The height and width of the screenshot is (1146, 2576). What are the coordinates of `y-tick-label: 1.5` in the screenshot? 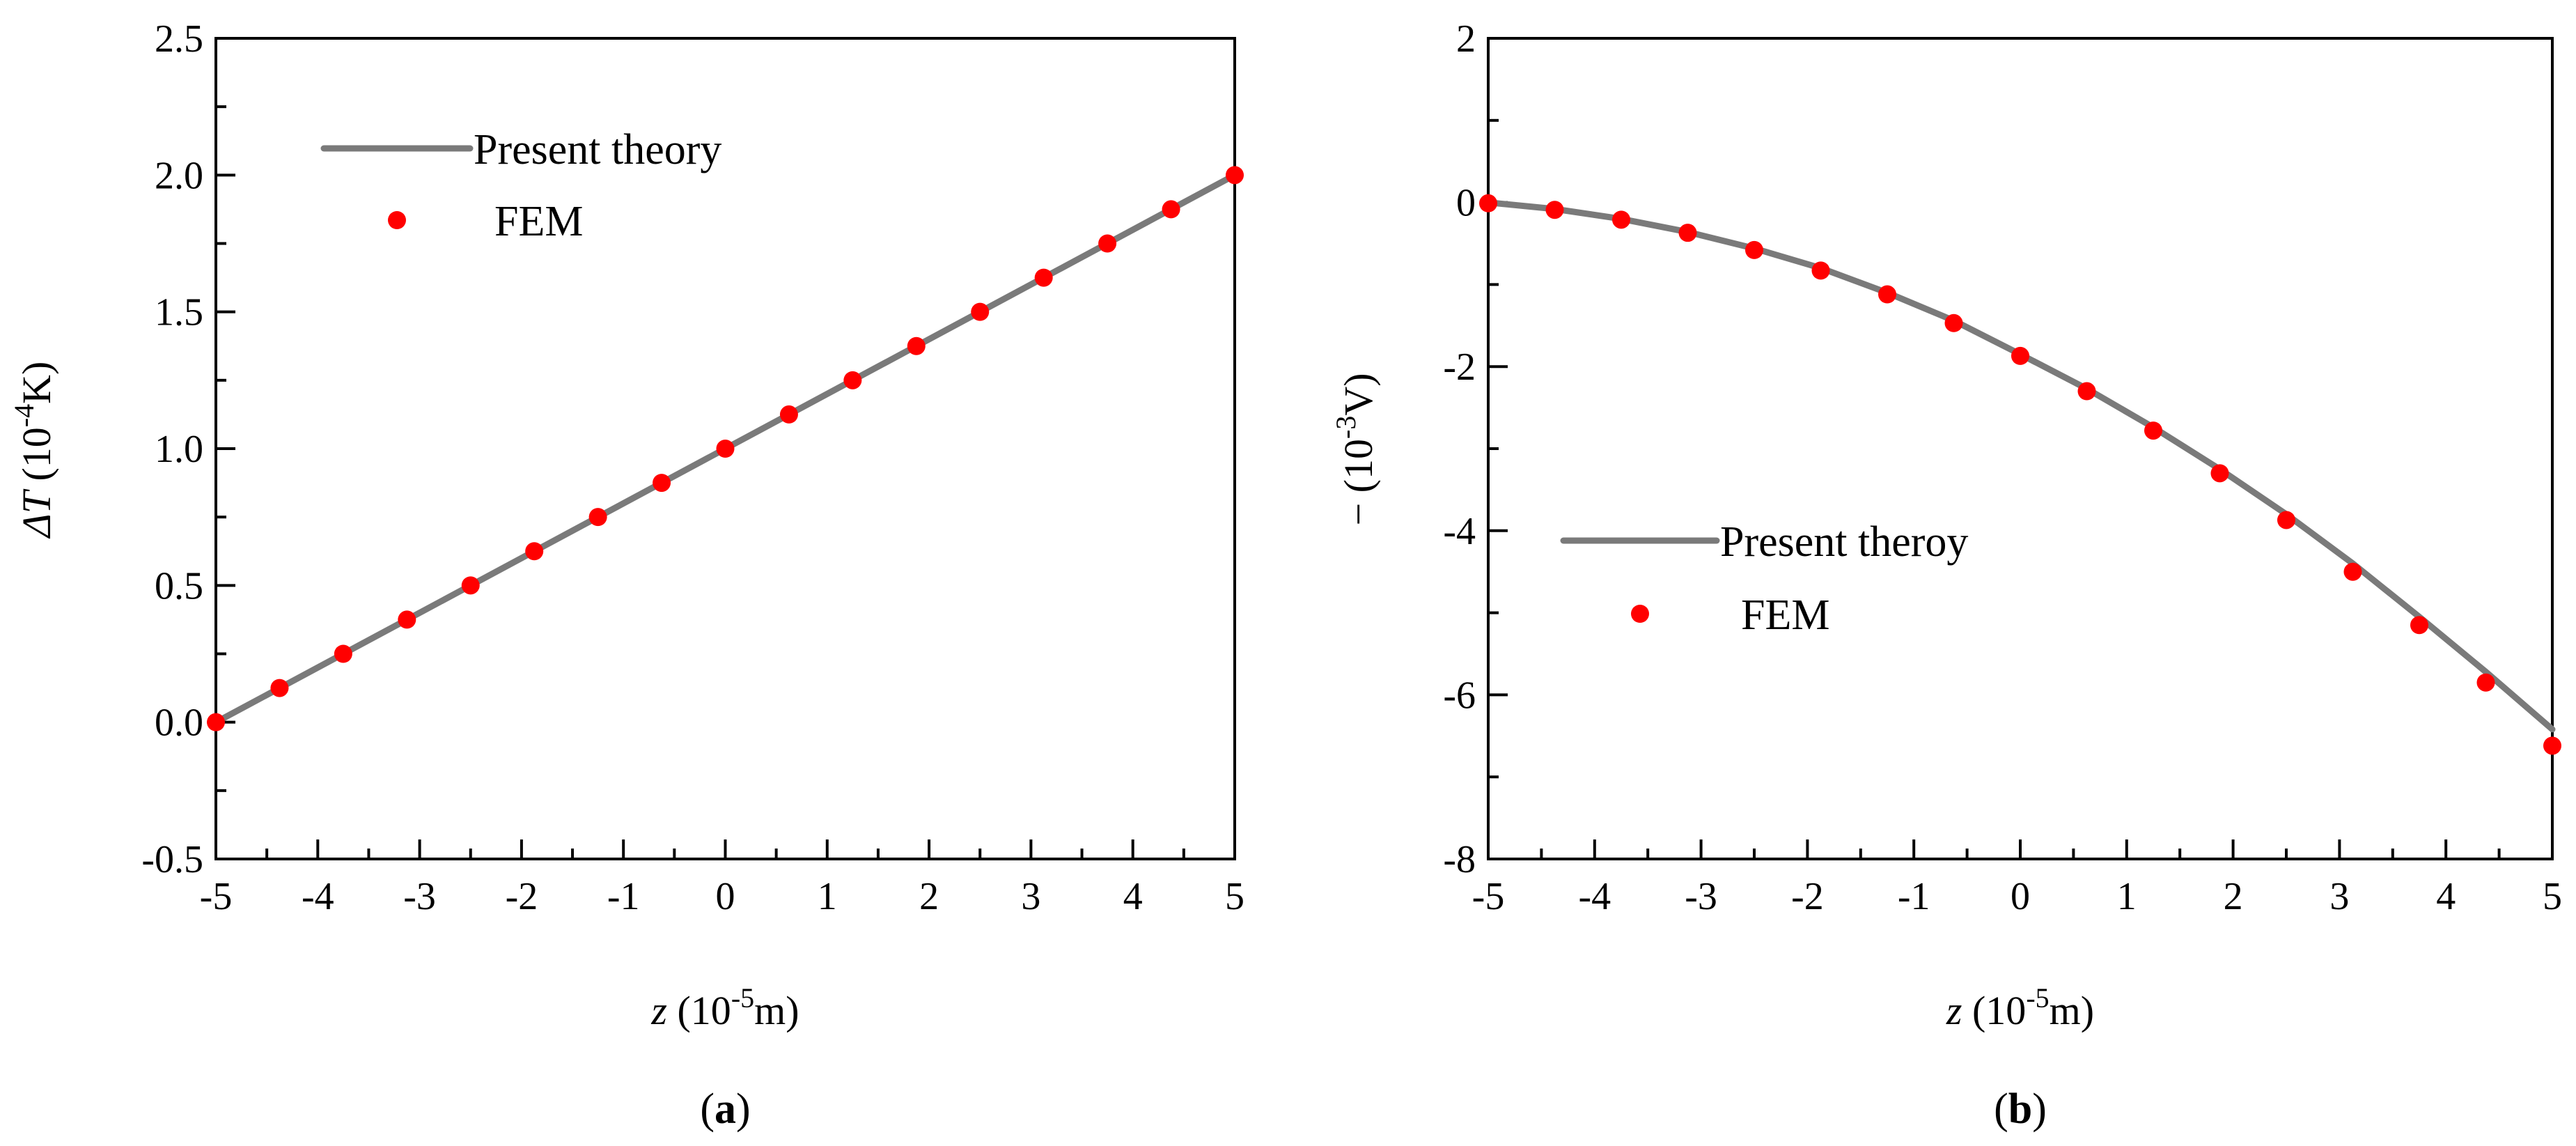 It's located at (179, 312).